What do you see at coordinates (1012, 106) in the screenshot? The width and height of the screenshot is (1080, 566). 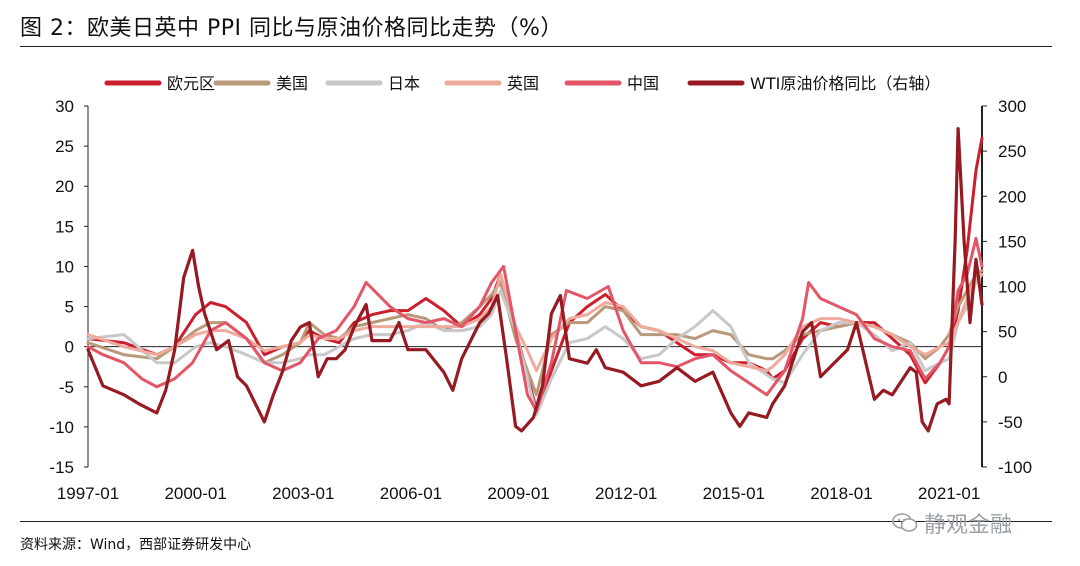 I see `y-tick-label-right: 300` at bounding box center [1012, 106].